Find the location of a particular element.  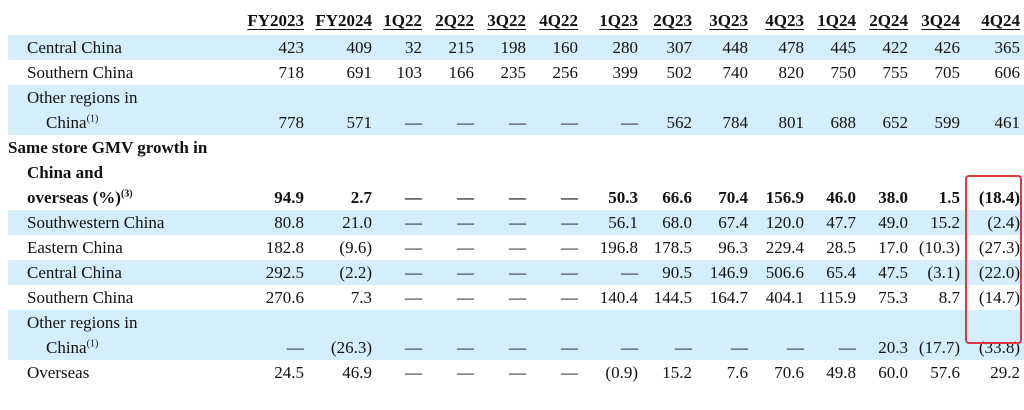

cell-value: 146.9 is located at coordinates (724, 272).